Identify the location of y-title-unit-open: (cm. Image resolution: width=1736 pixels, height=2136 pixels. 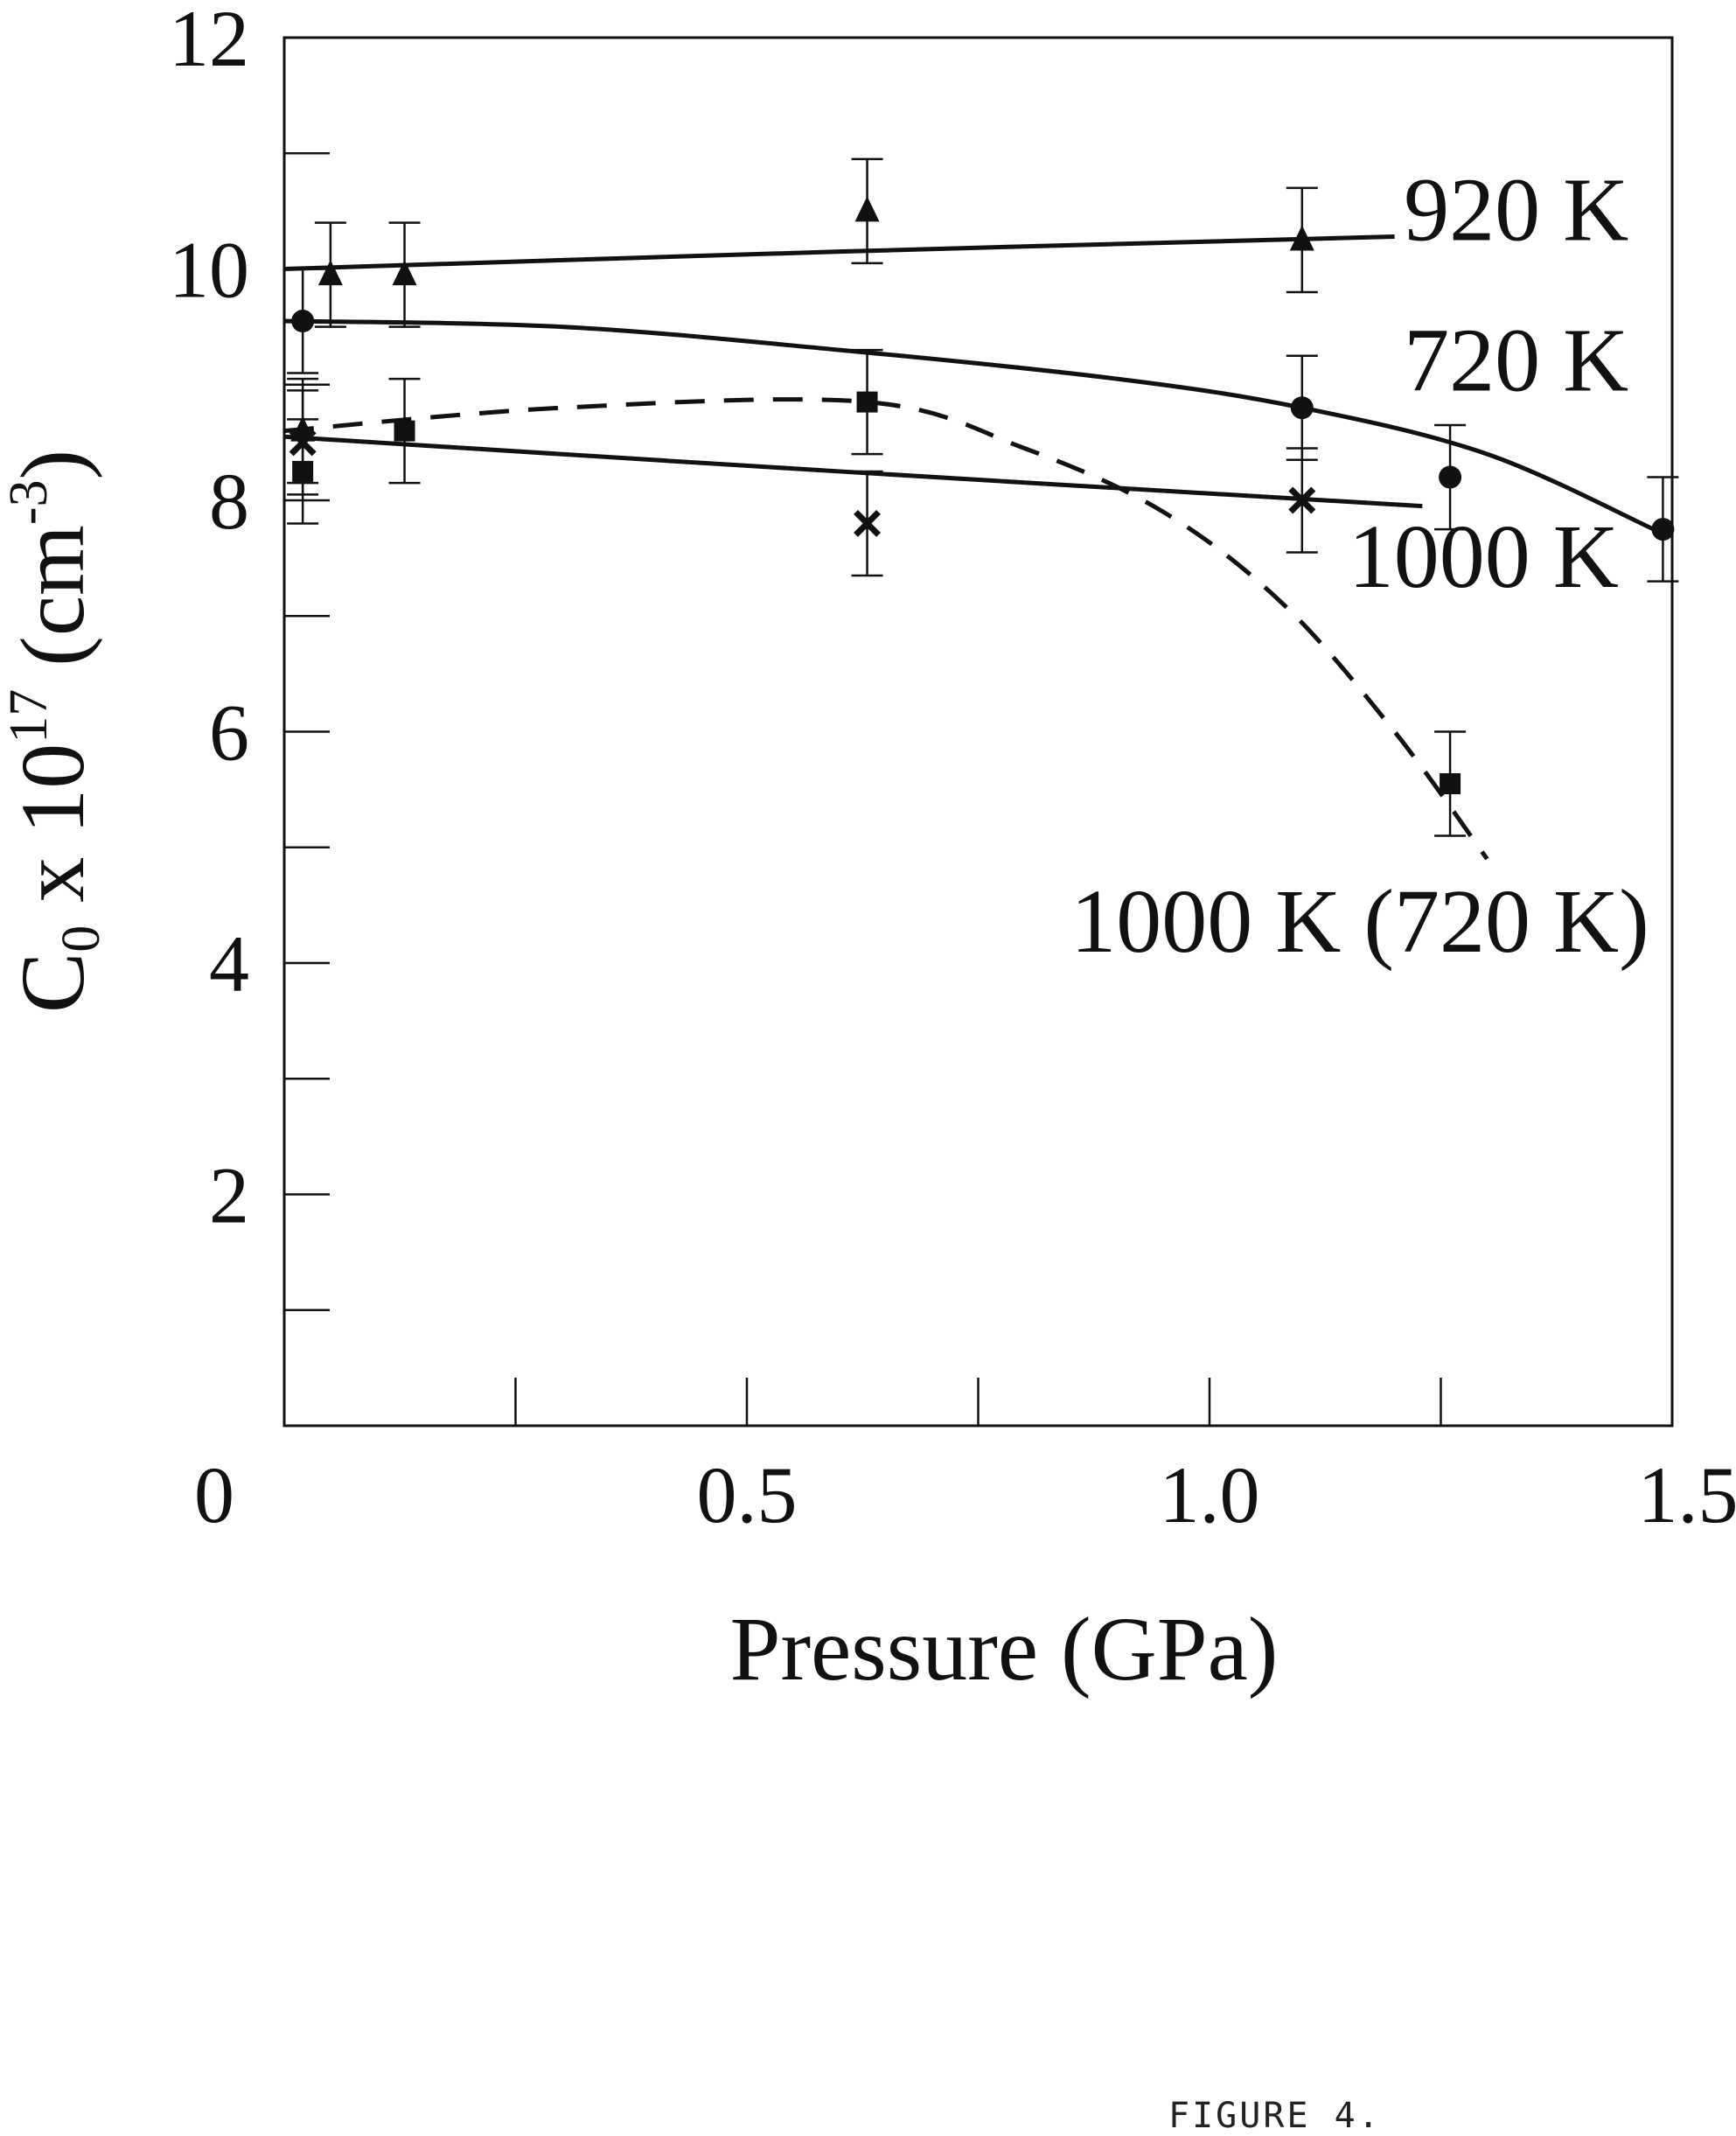
(53, 607).